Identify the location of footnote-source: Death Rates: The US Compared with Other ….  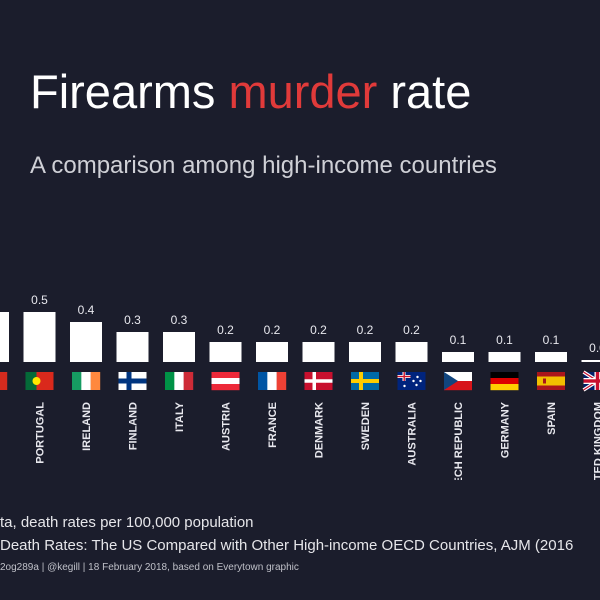
(287, 545).